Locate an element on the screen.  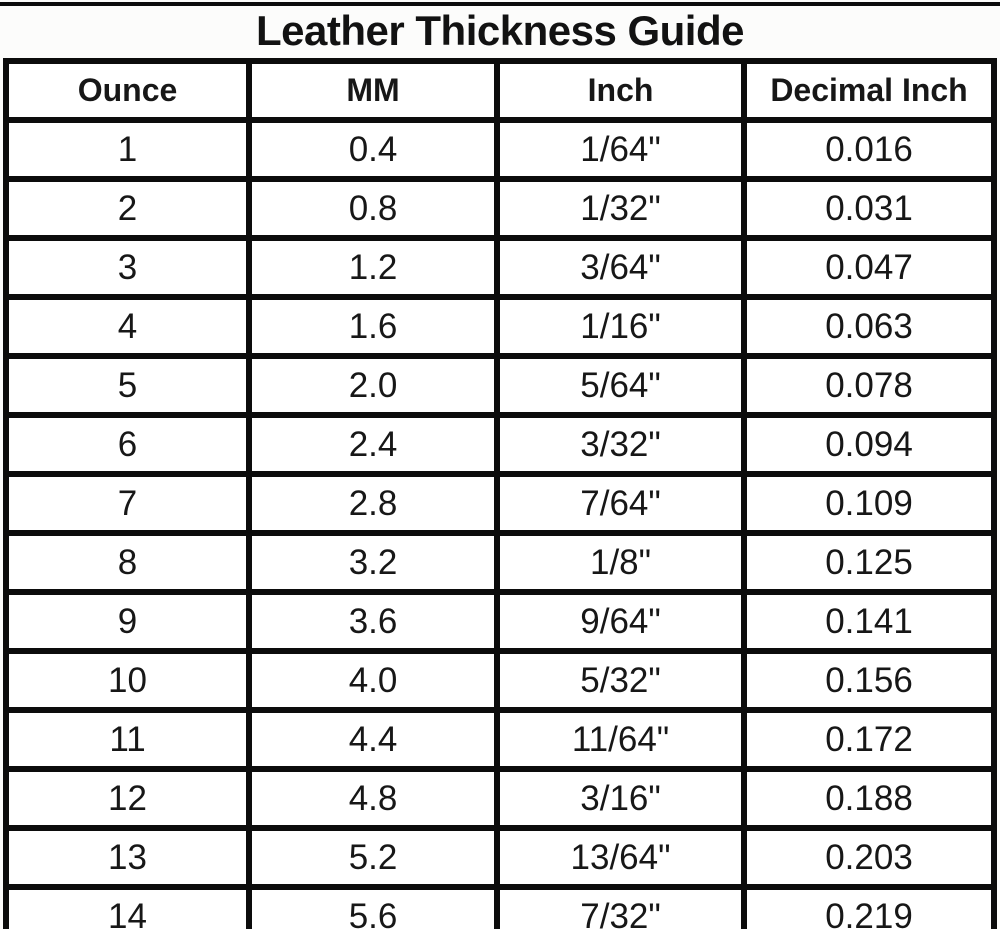
mm-cell: 4.8 is located at coordinates (373, 798).